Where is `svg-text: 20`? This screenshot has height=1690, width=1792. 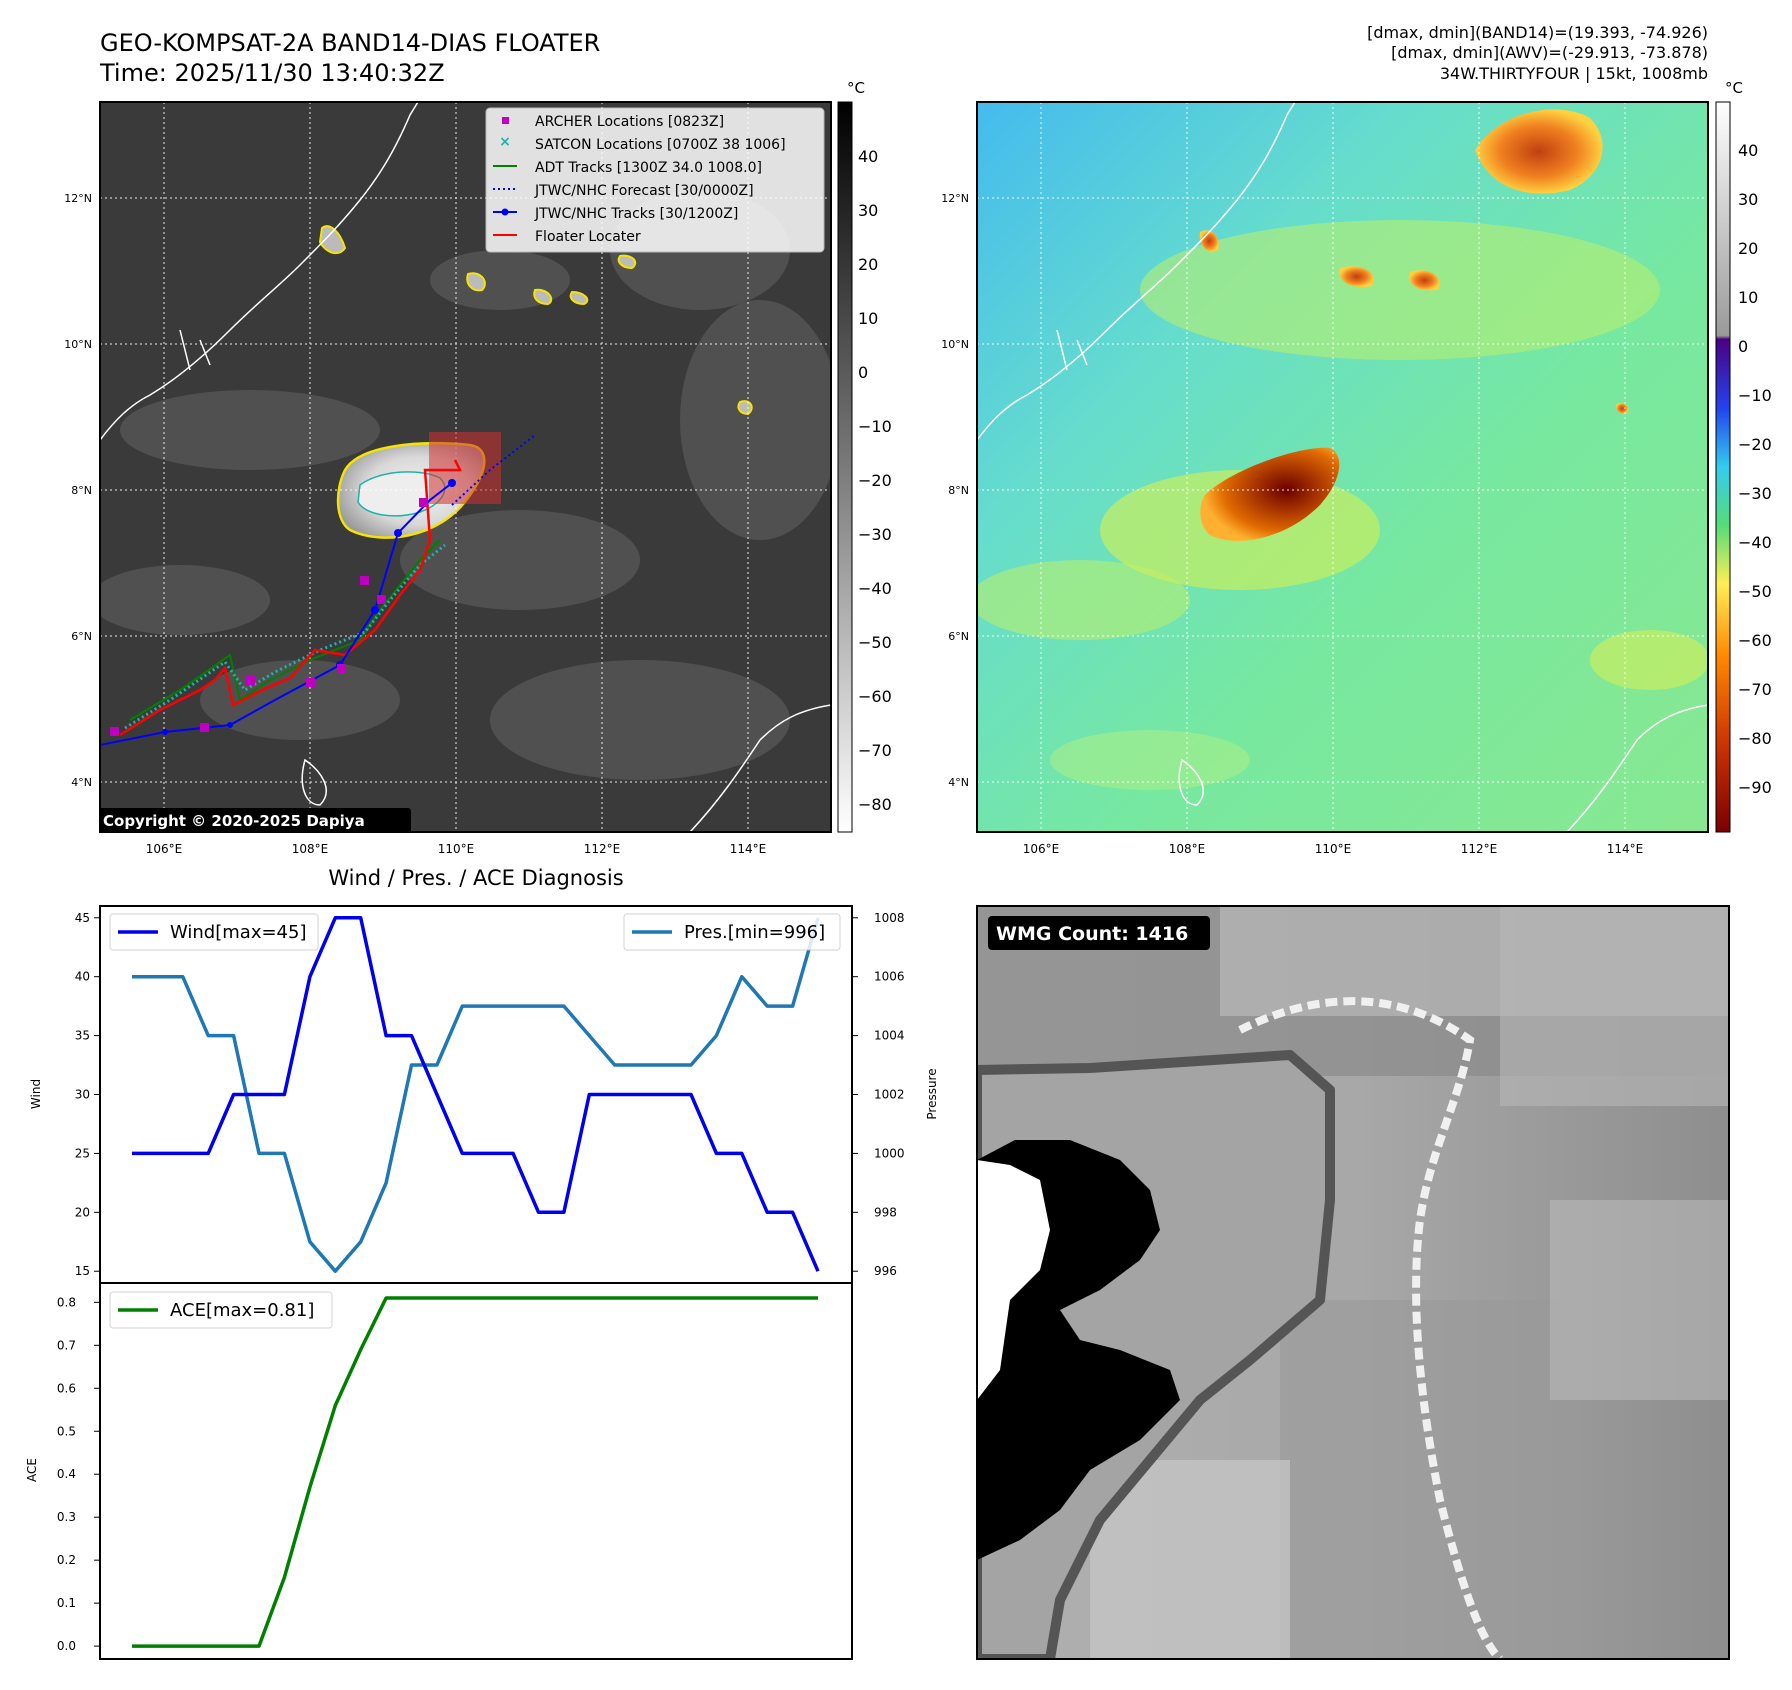 svg-text: 20 is located at coordinates (868, 264).